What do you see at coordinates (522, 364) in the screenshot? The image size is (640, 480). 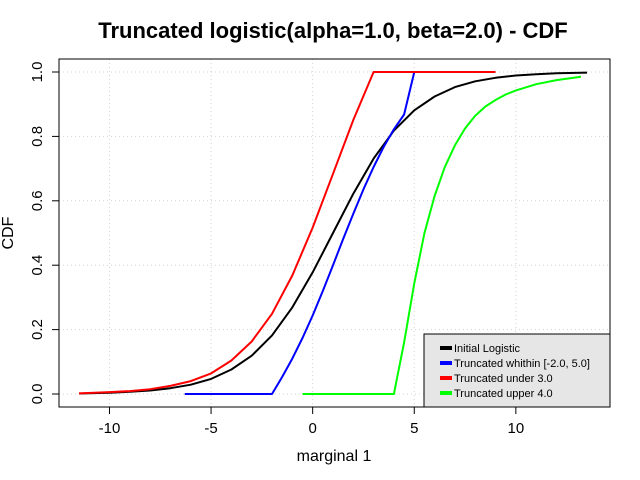 I see `legend-label-1: Truncated whithin [-2.0, 5.0]` at bounding box center [522, 364].